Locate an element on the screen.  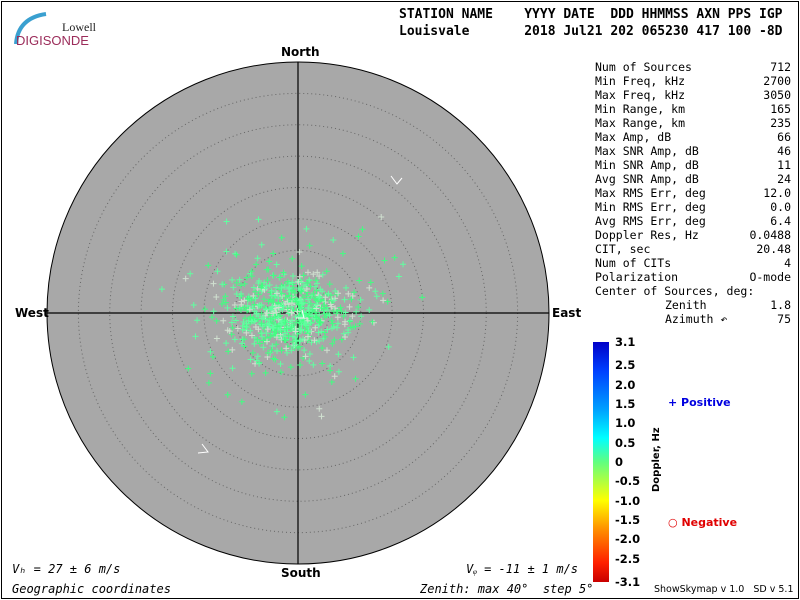
label-east: East is located at coordinates (567, 313).